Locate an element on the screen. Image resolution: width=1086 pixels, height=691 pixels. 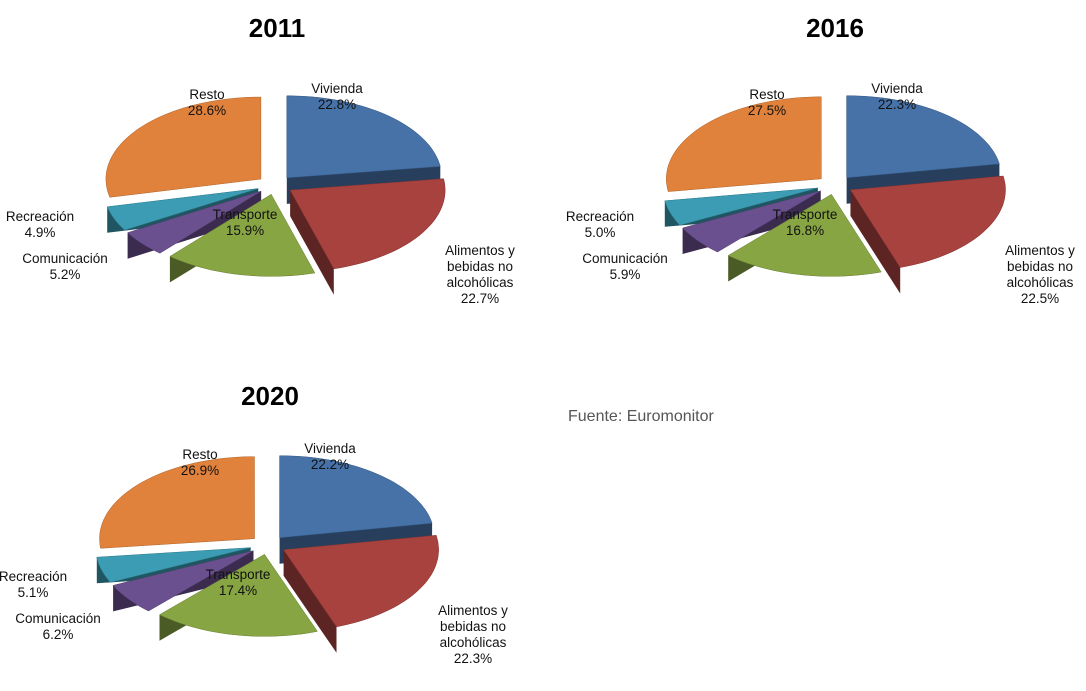
data-label: Vivienda 22.8% is located at coordinates (337, 97).